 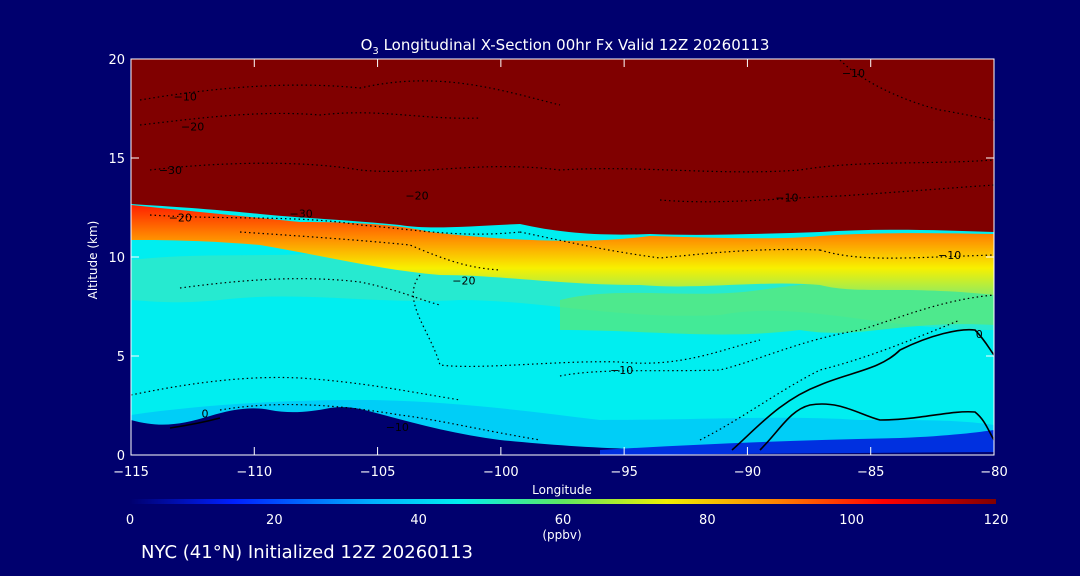 I want to click on x-tick-label: −100, so click(x=501, y=472).